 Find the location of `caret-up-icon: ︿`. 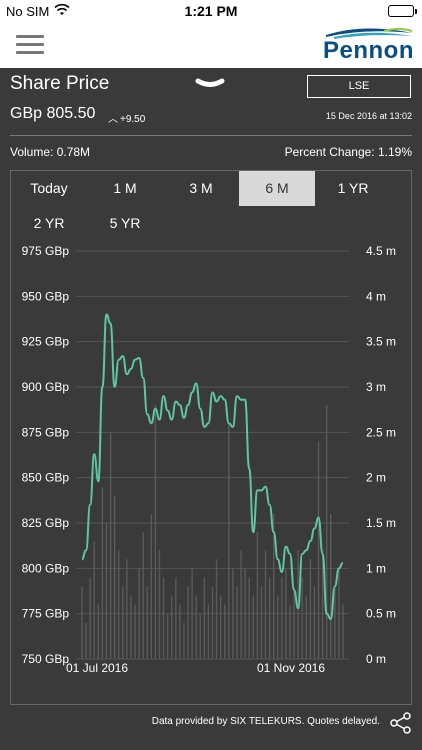

caret-up-icon: ︿ is located at coordinates (113, 119).